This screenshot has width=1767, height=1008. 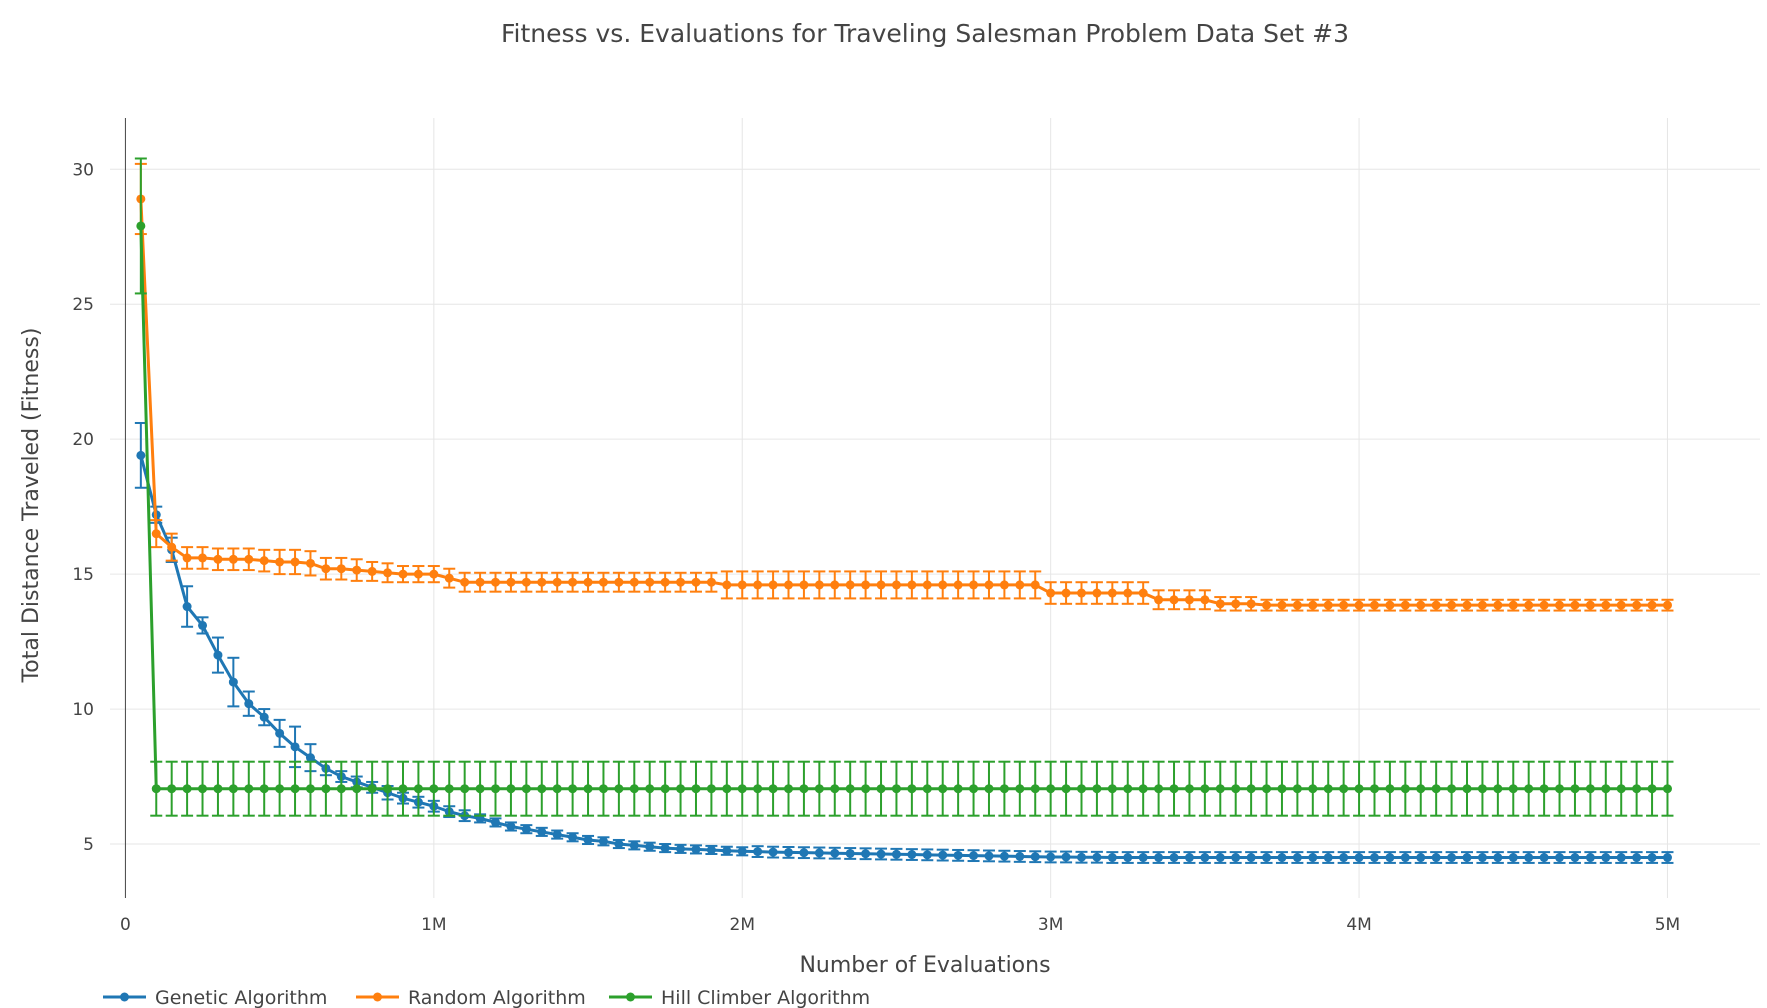 I want to click on x-axis-ticks: 0 1M 2M 3M 4M 5M, so click(x=900, y=925).